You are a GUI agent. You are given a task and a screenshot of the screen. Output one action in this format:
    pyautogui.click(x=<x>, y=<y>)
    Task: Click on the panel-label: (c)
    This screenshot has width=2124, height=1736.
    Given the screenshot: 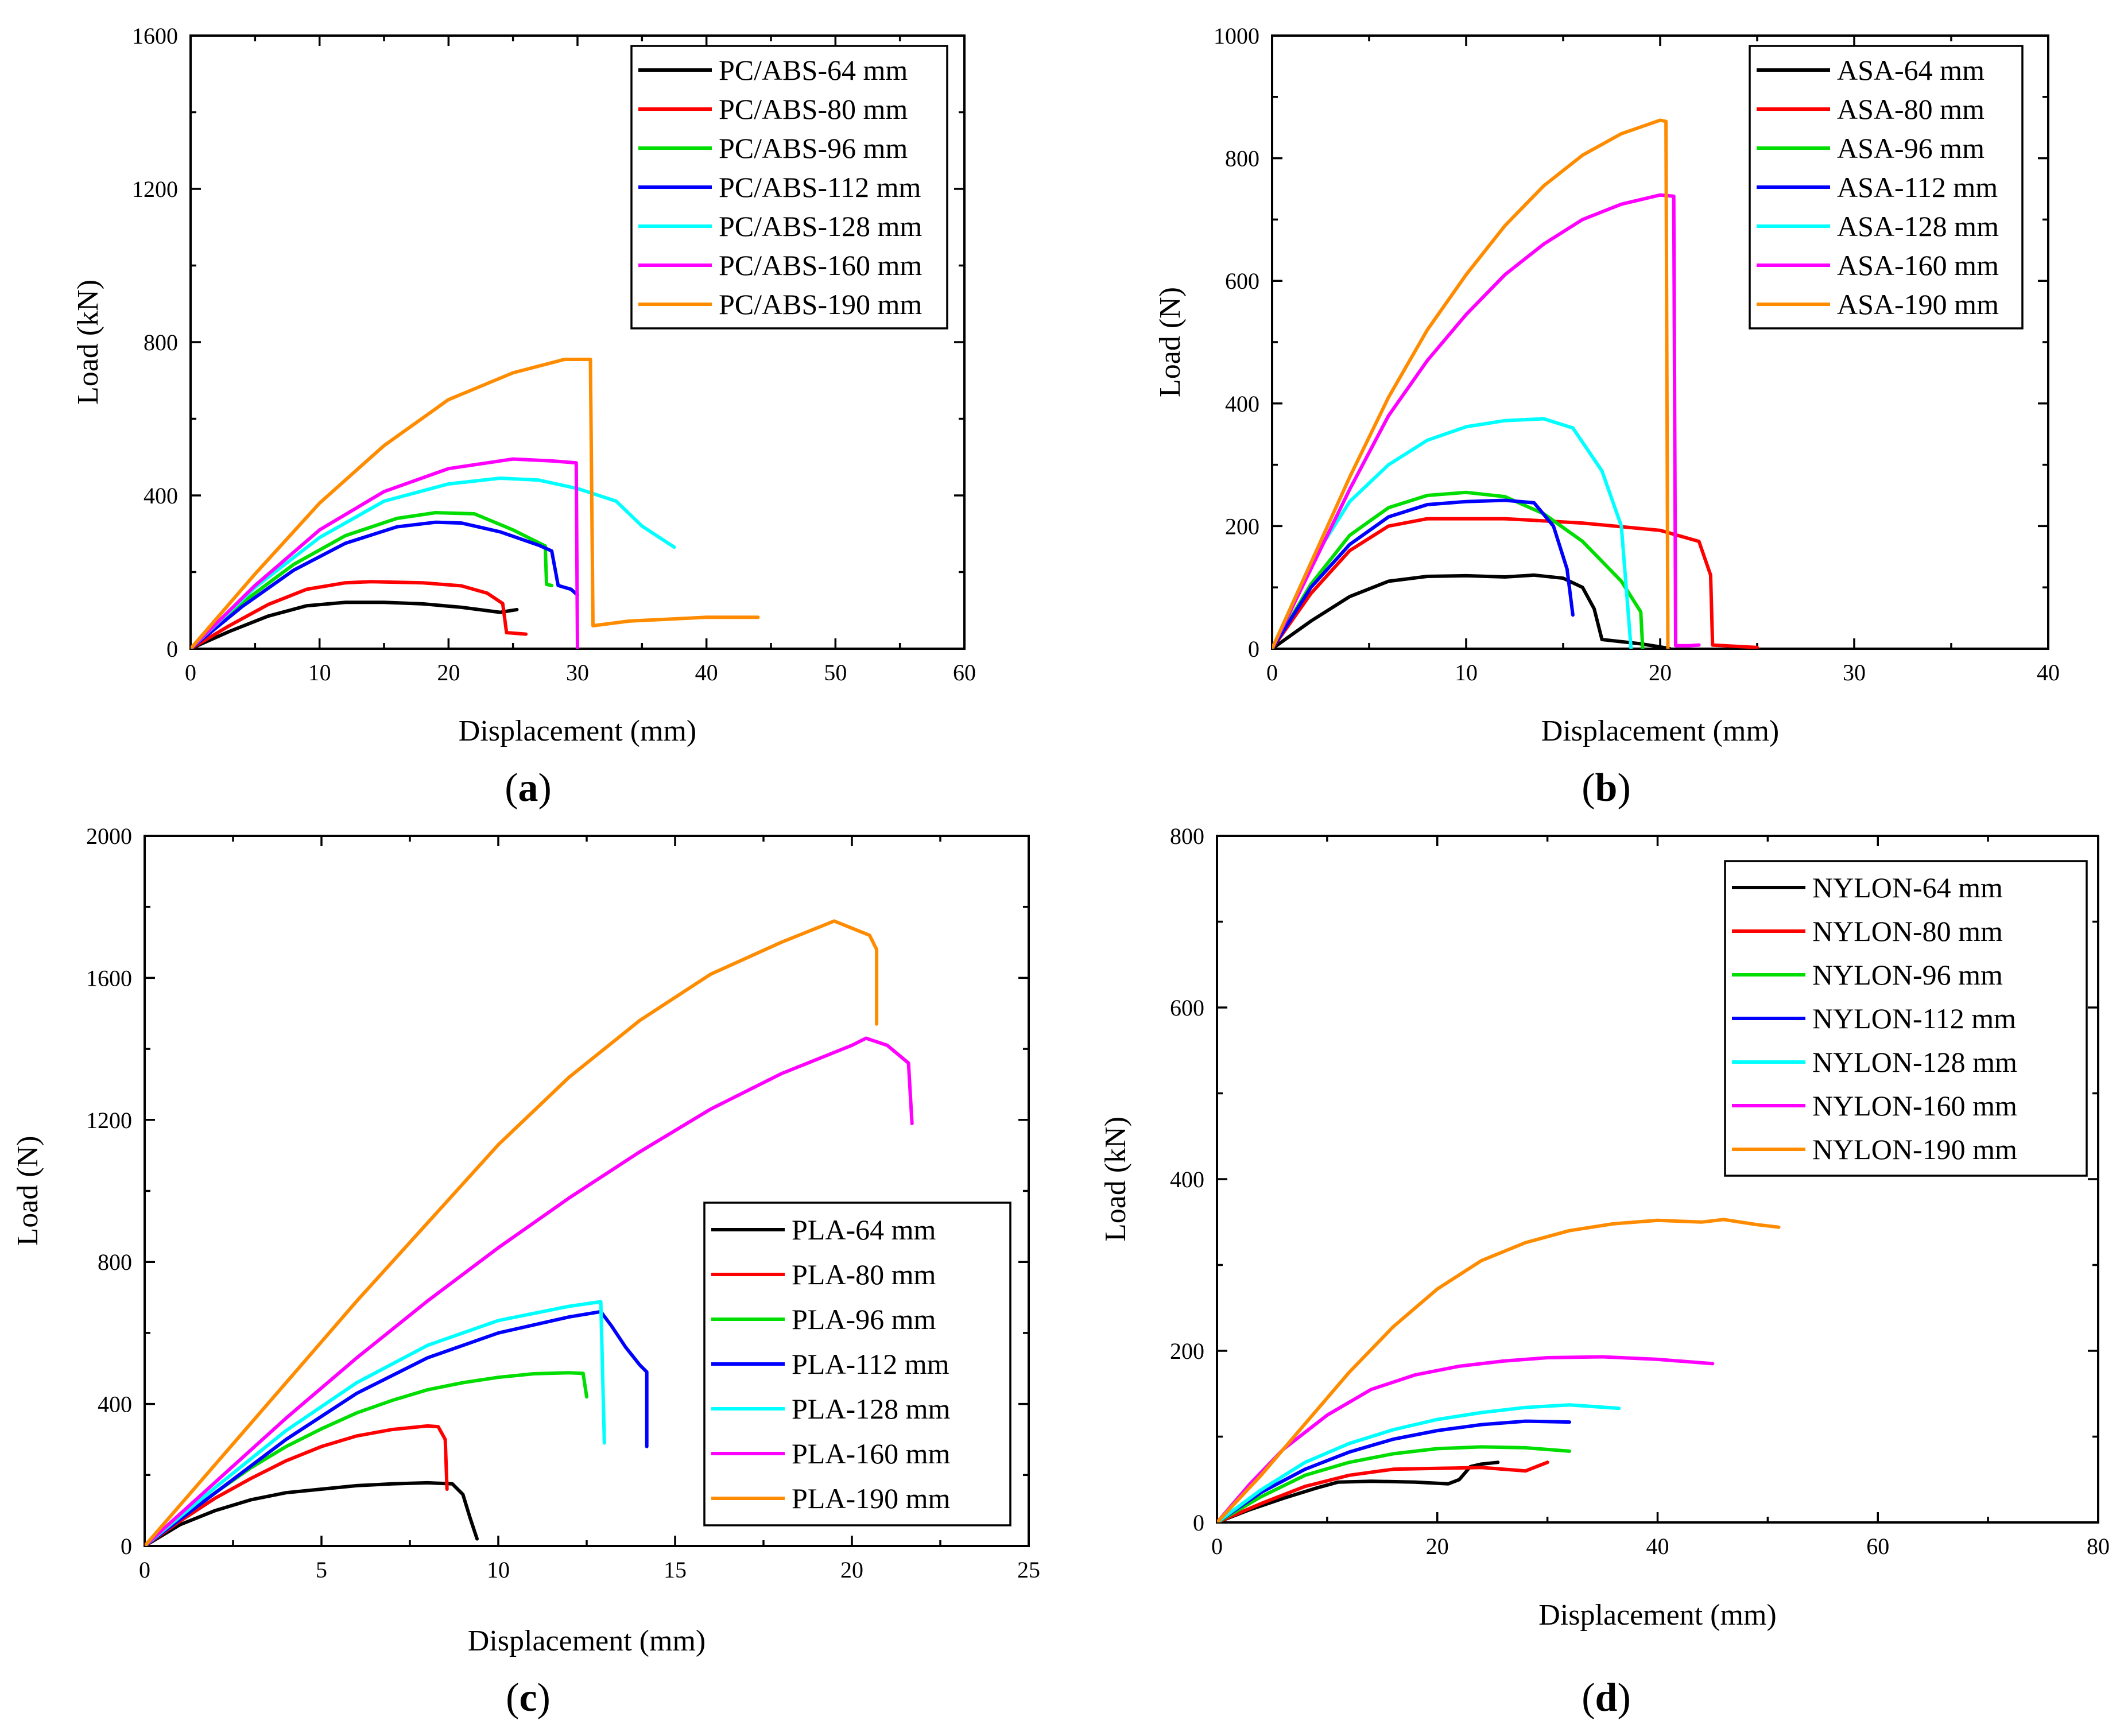 What is the action you would take?
    pyautogui.click(x=528, y=1698)
    